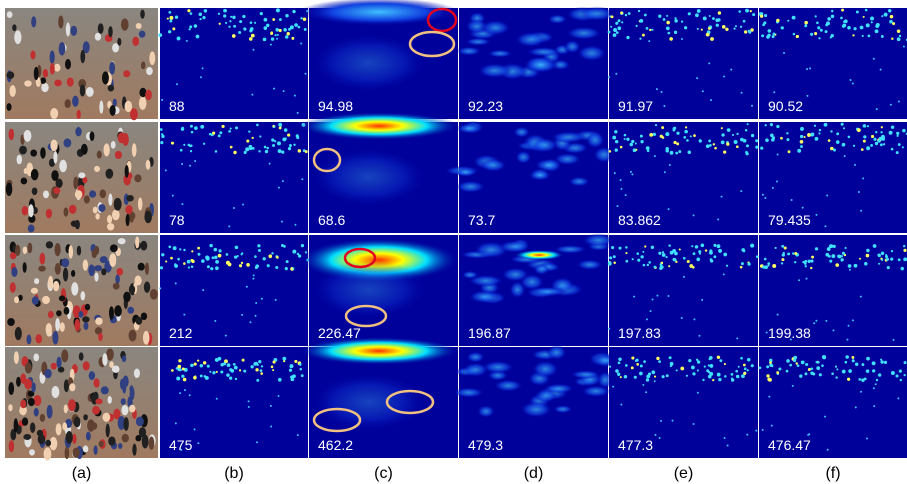 The width and height of the screenshot is (907, 484). I want to click on column-label: (b), so click(234, 473).